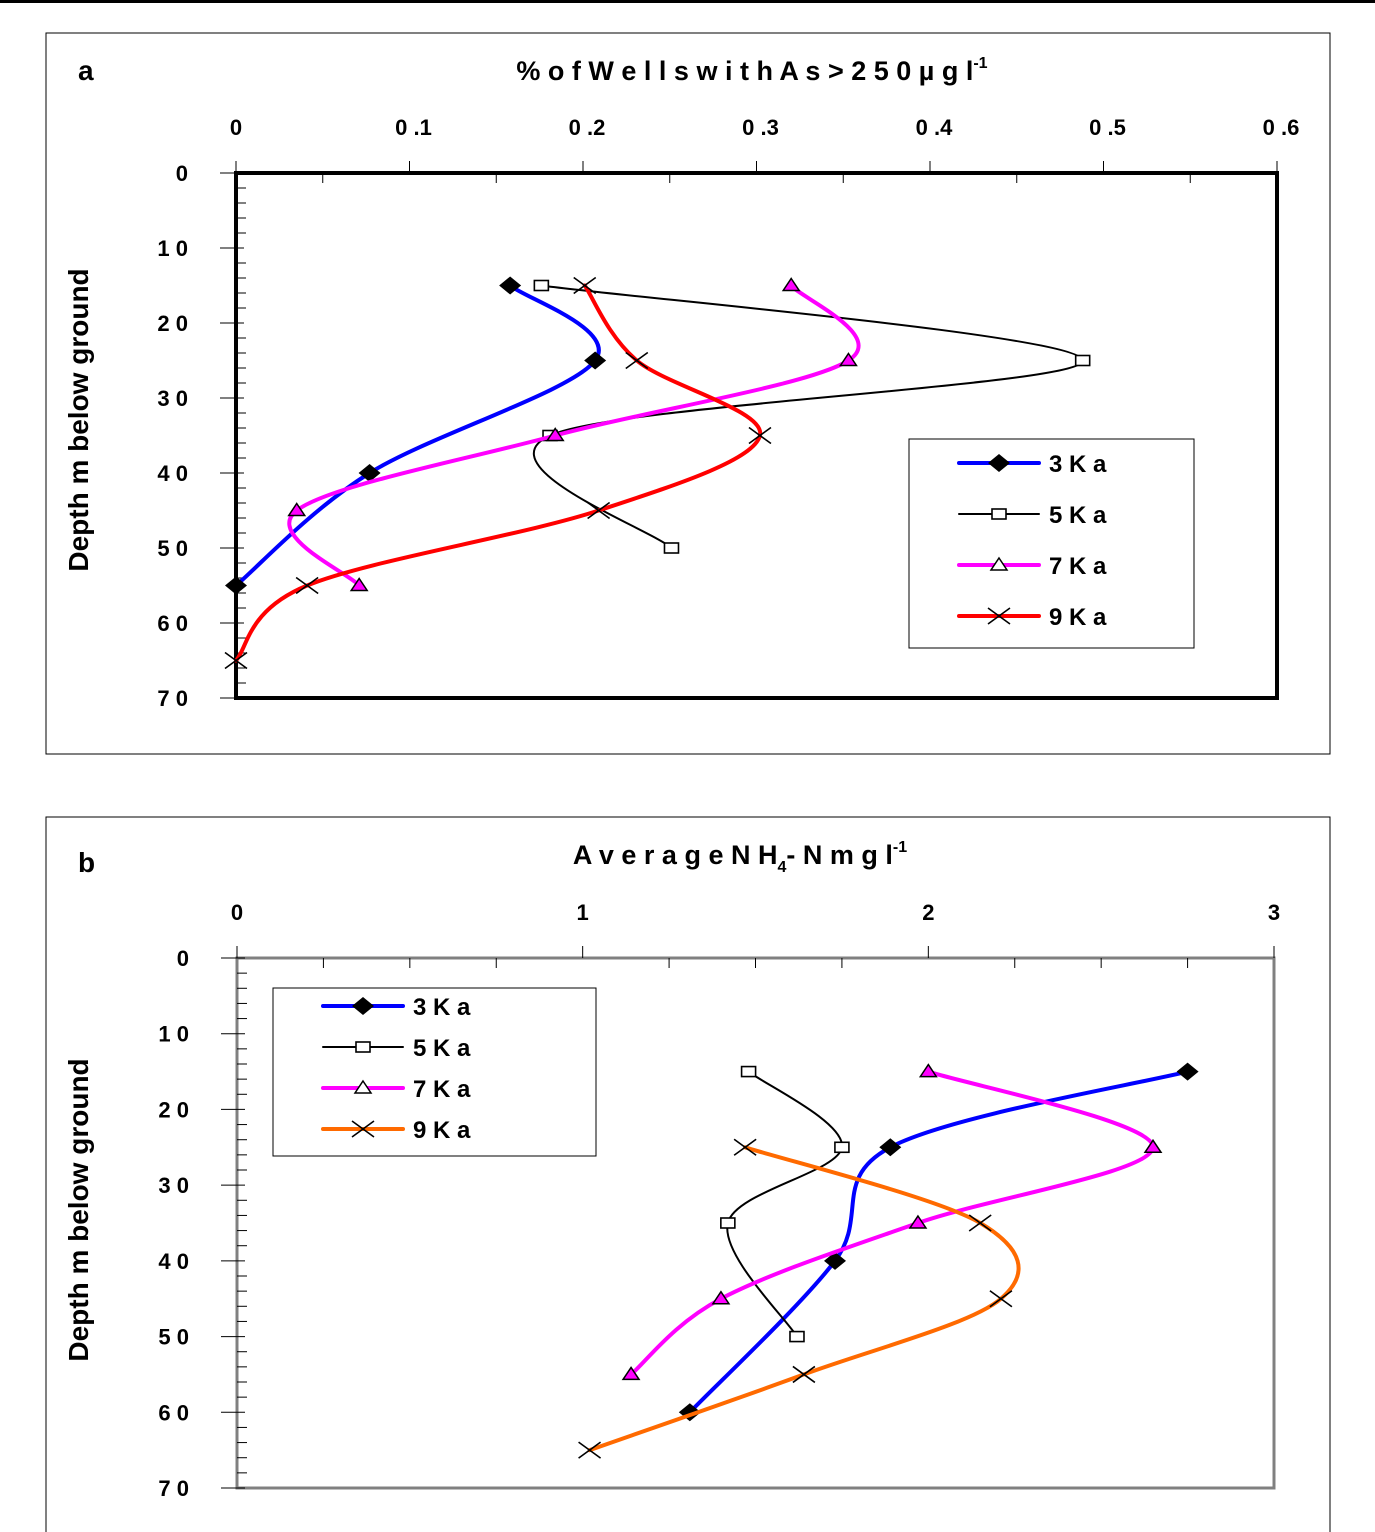 The image size is (1375, 1532). I want to click on x-tick-label: 0 .4, so click(934, 127).